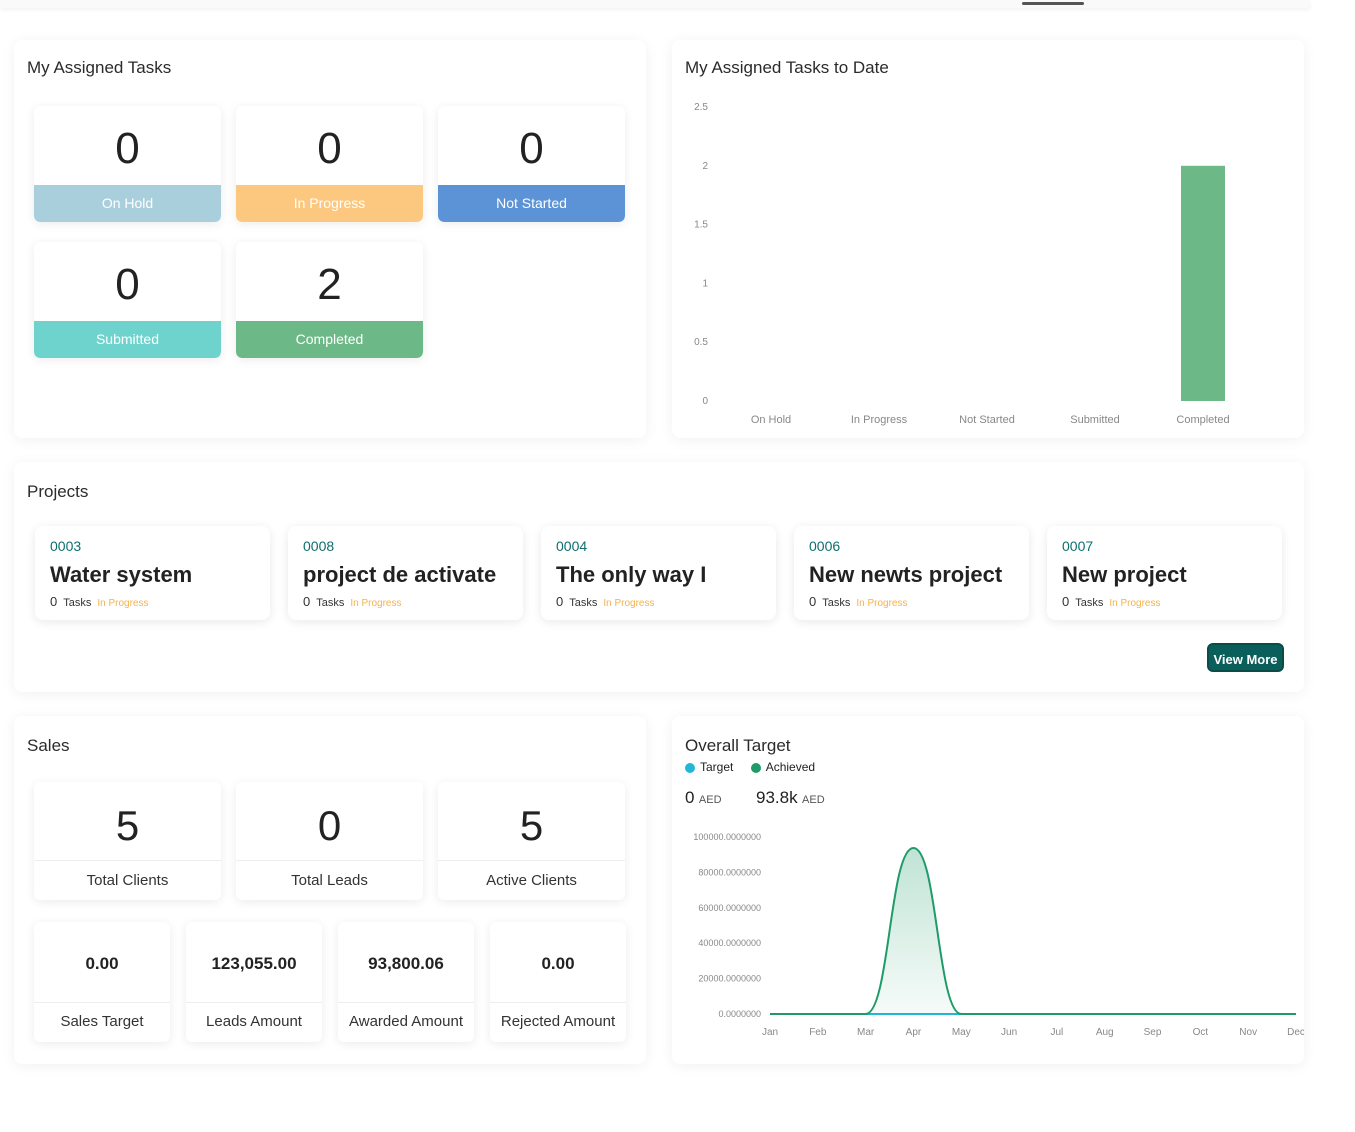  Describe the element at coordinates (866, 1032) in the screenshot. I see `x-tick-label: Mar` at that location.